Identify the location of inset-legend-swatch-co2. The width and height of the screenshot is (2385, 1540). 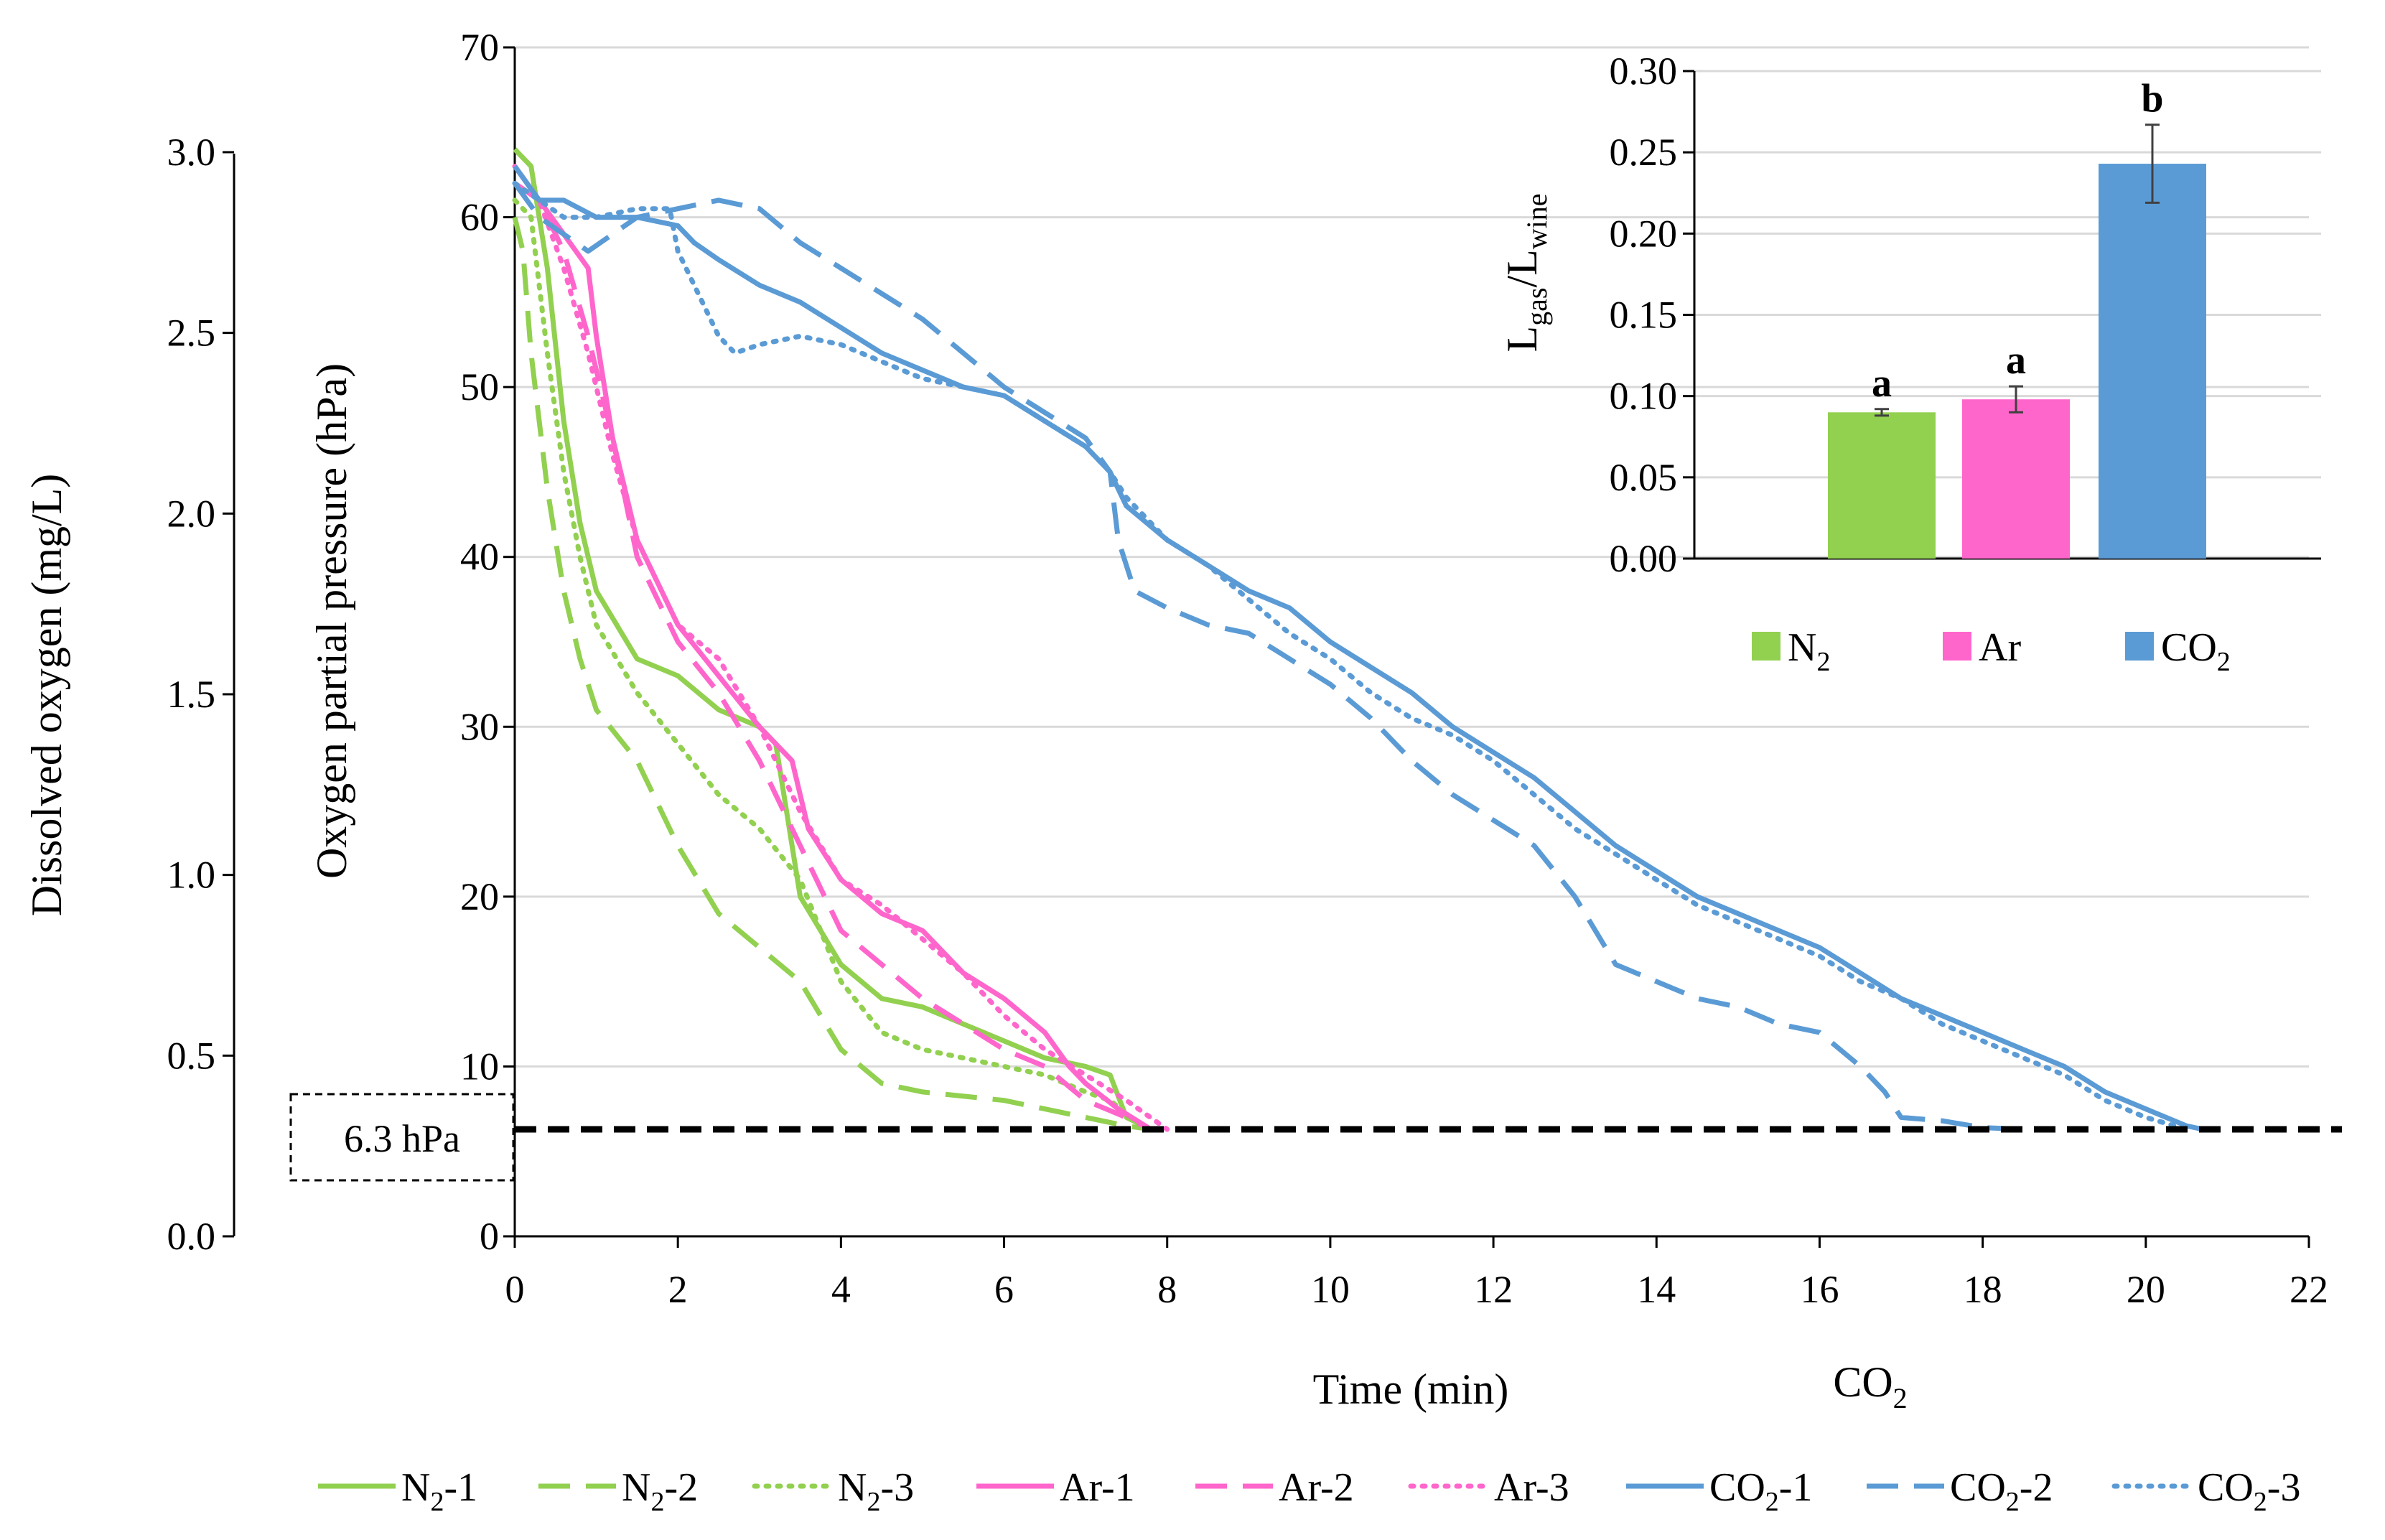
(2139, 646).